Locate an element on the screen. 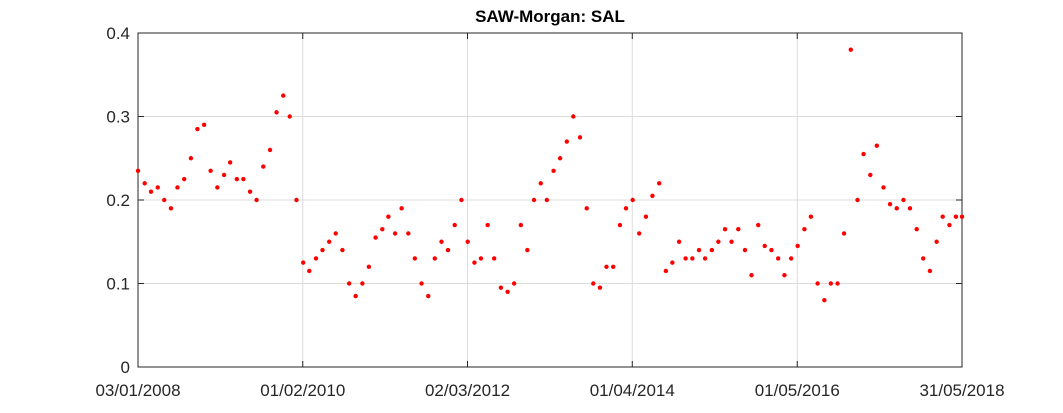 The width and height of the screenshot is (1063, 413). y-tick-label: 0.1 is located at coordinates (118, 284).